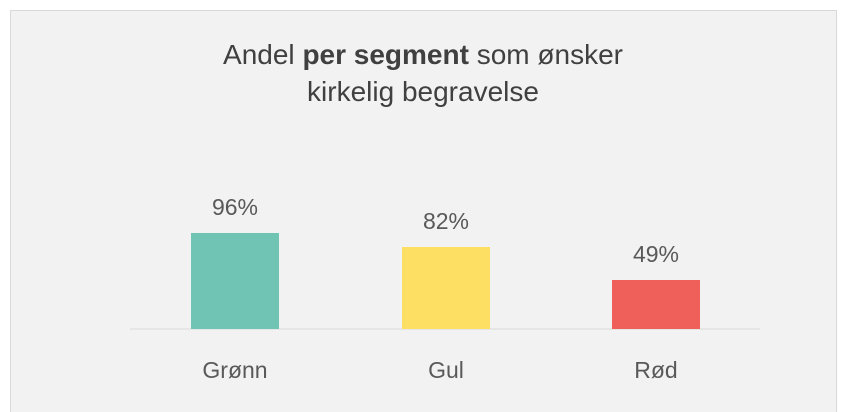 The height and width of the screenshot is (412, 846). Describe the element at coordinates (465, 73) in the screenshot. I see `title-part: som ønsker kirkelig begravelse` at that location.